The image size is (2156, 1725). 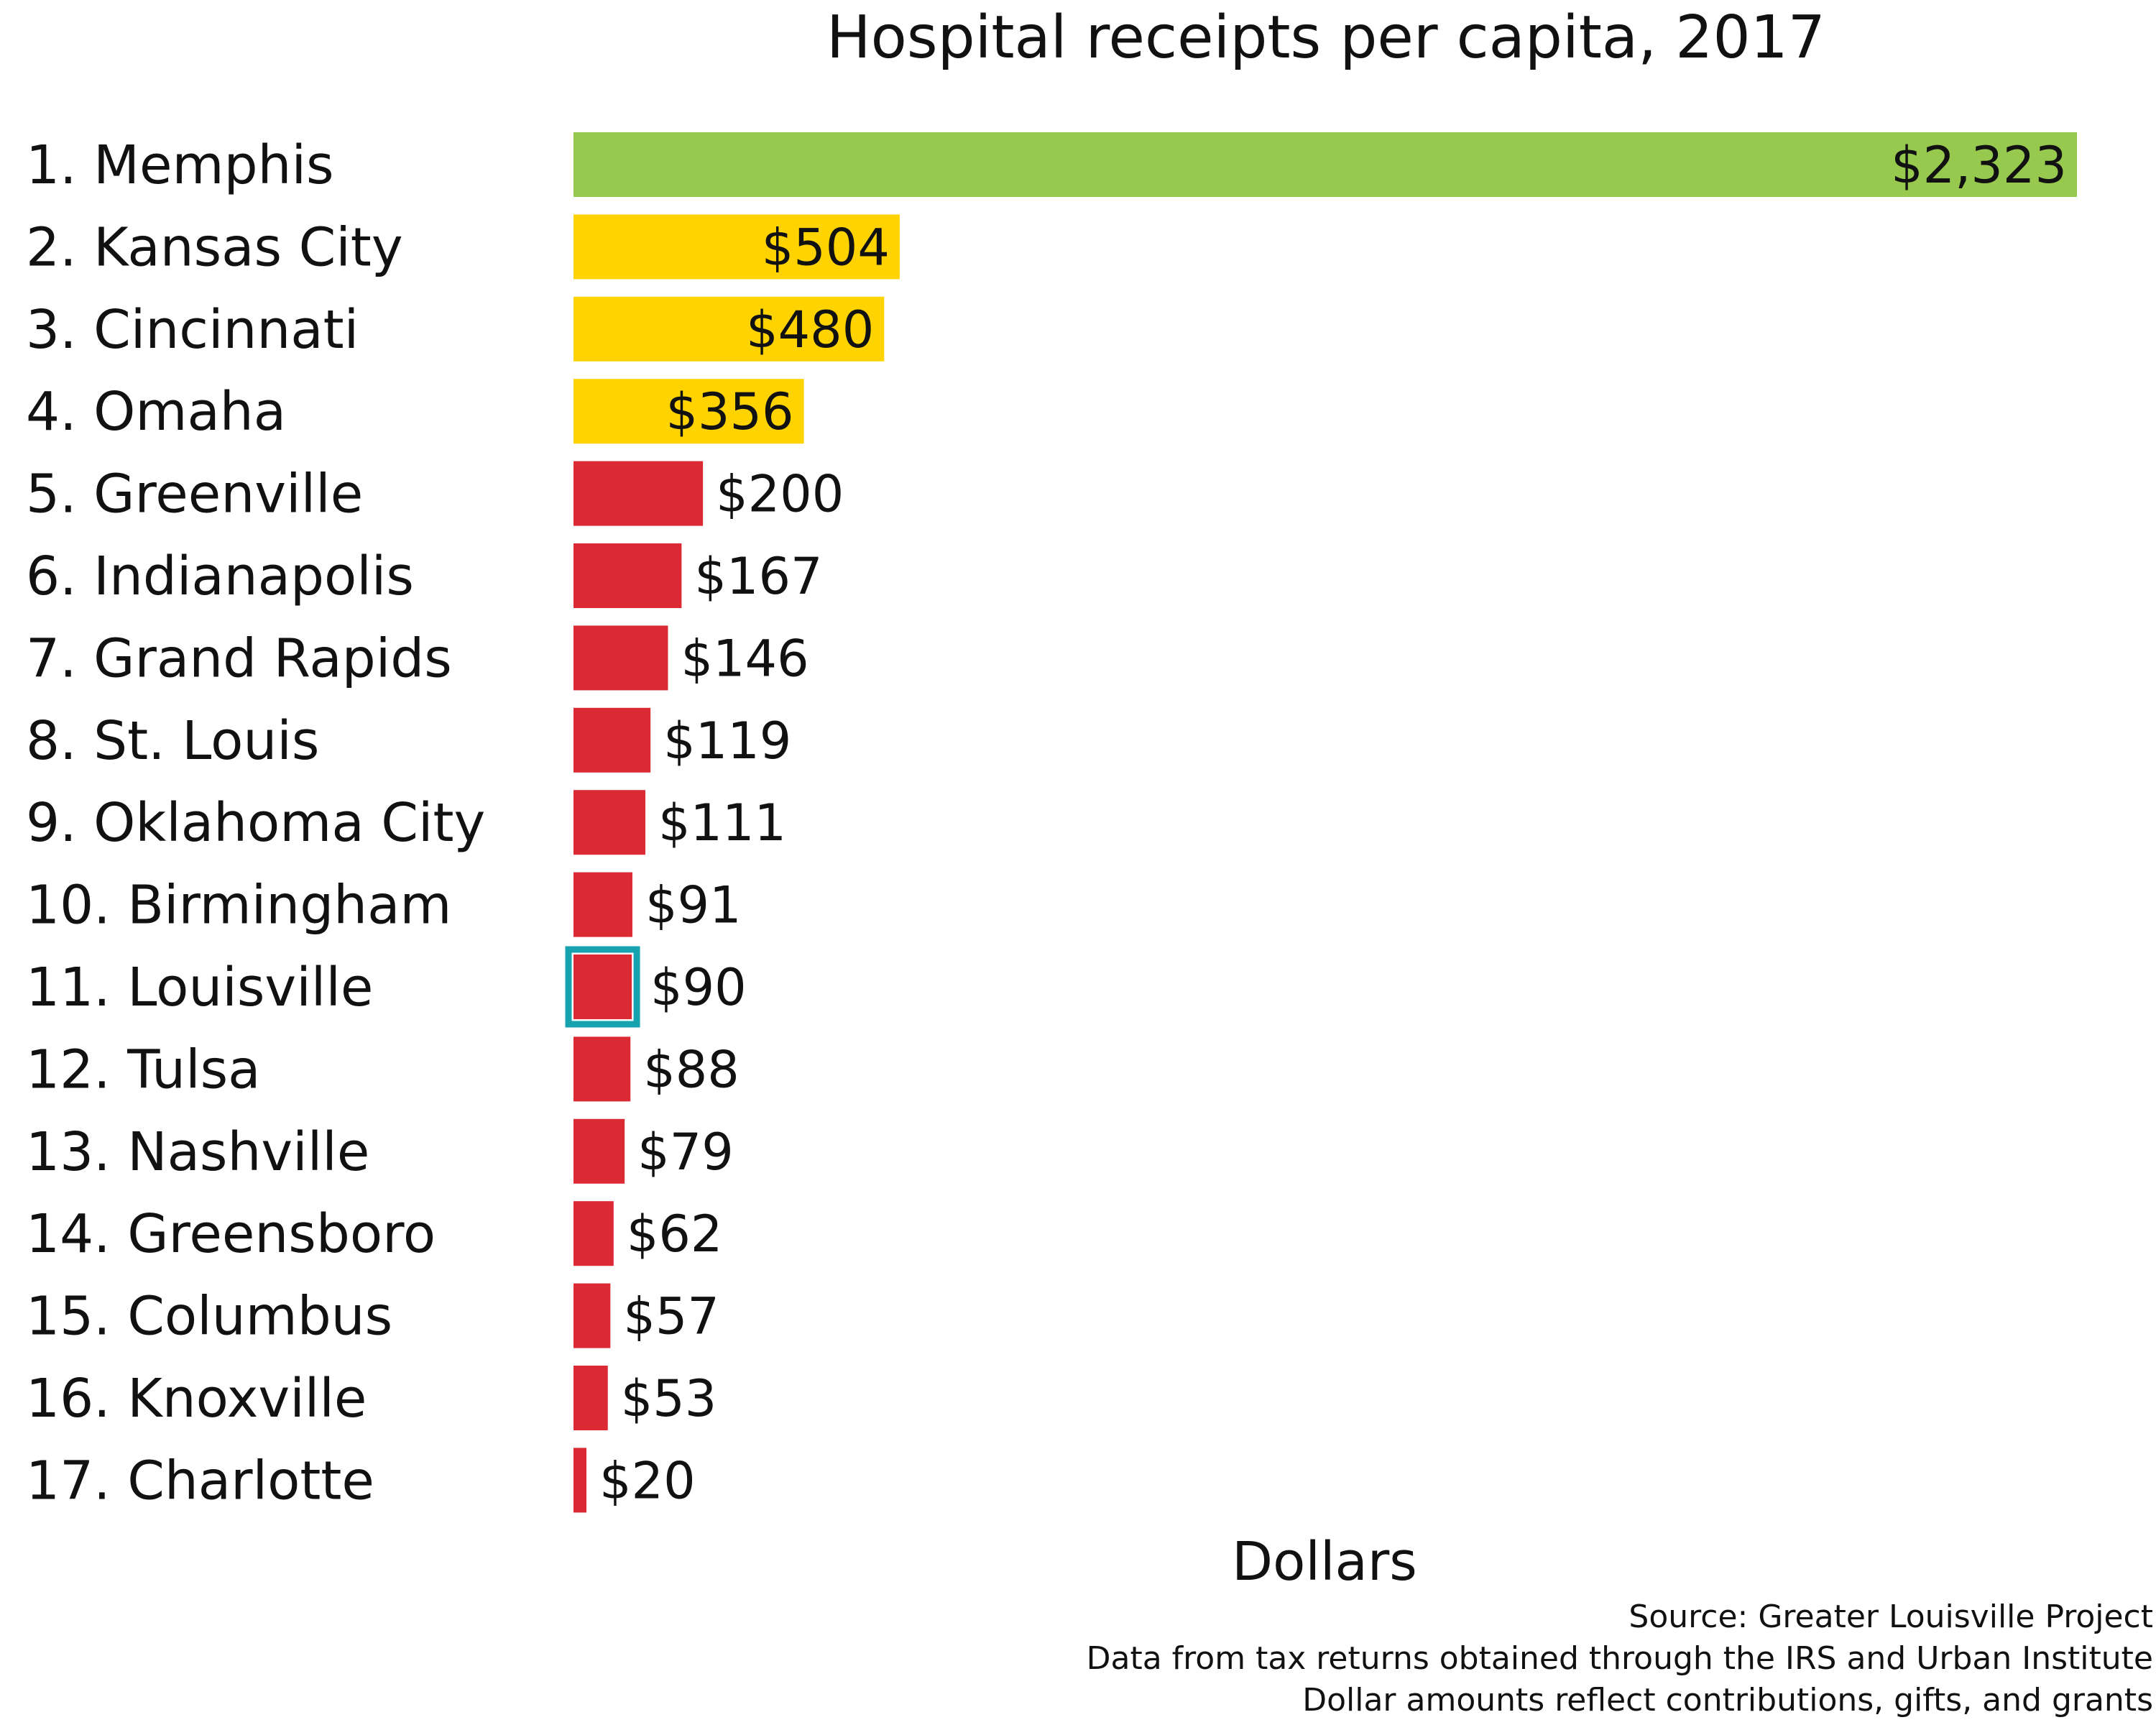 What do you see at coordinates (239, 906) in the screenshot?
I see `category-label: 10. Birmingham` at bounding box center [239, 906].